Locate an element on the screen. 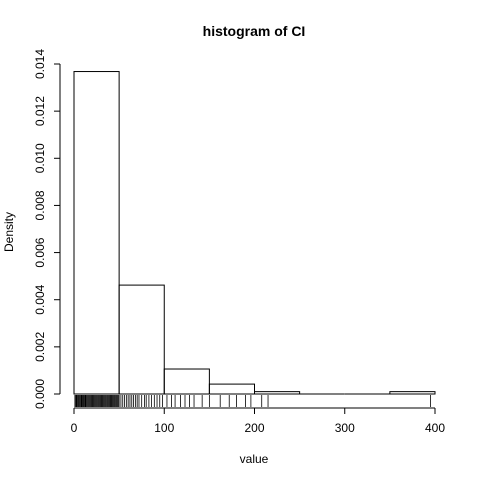 The image size is (480, 480). y-tick-label: 0.000 is located at coordinates (40, 394).